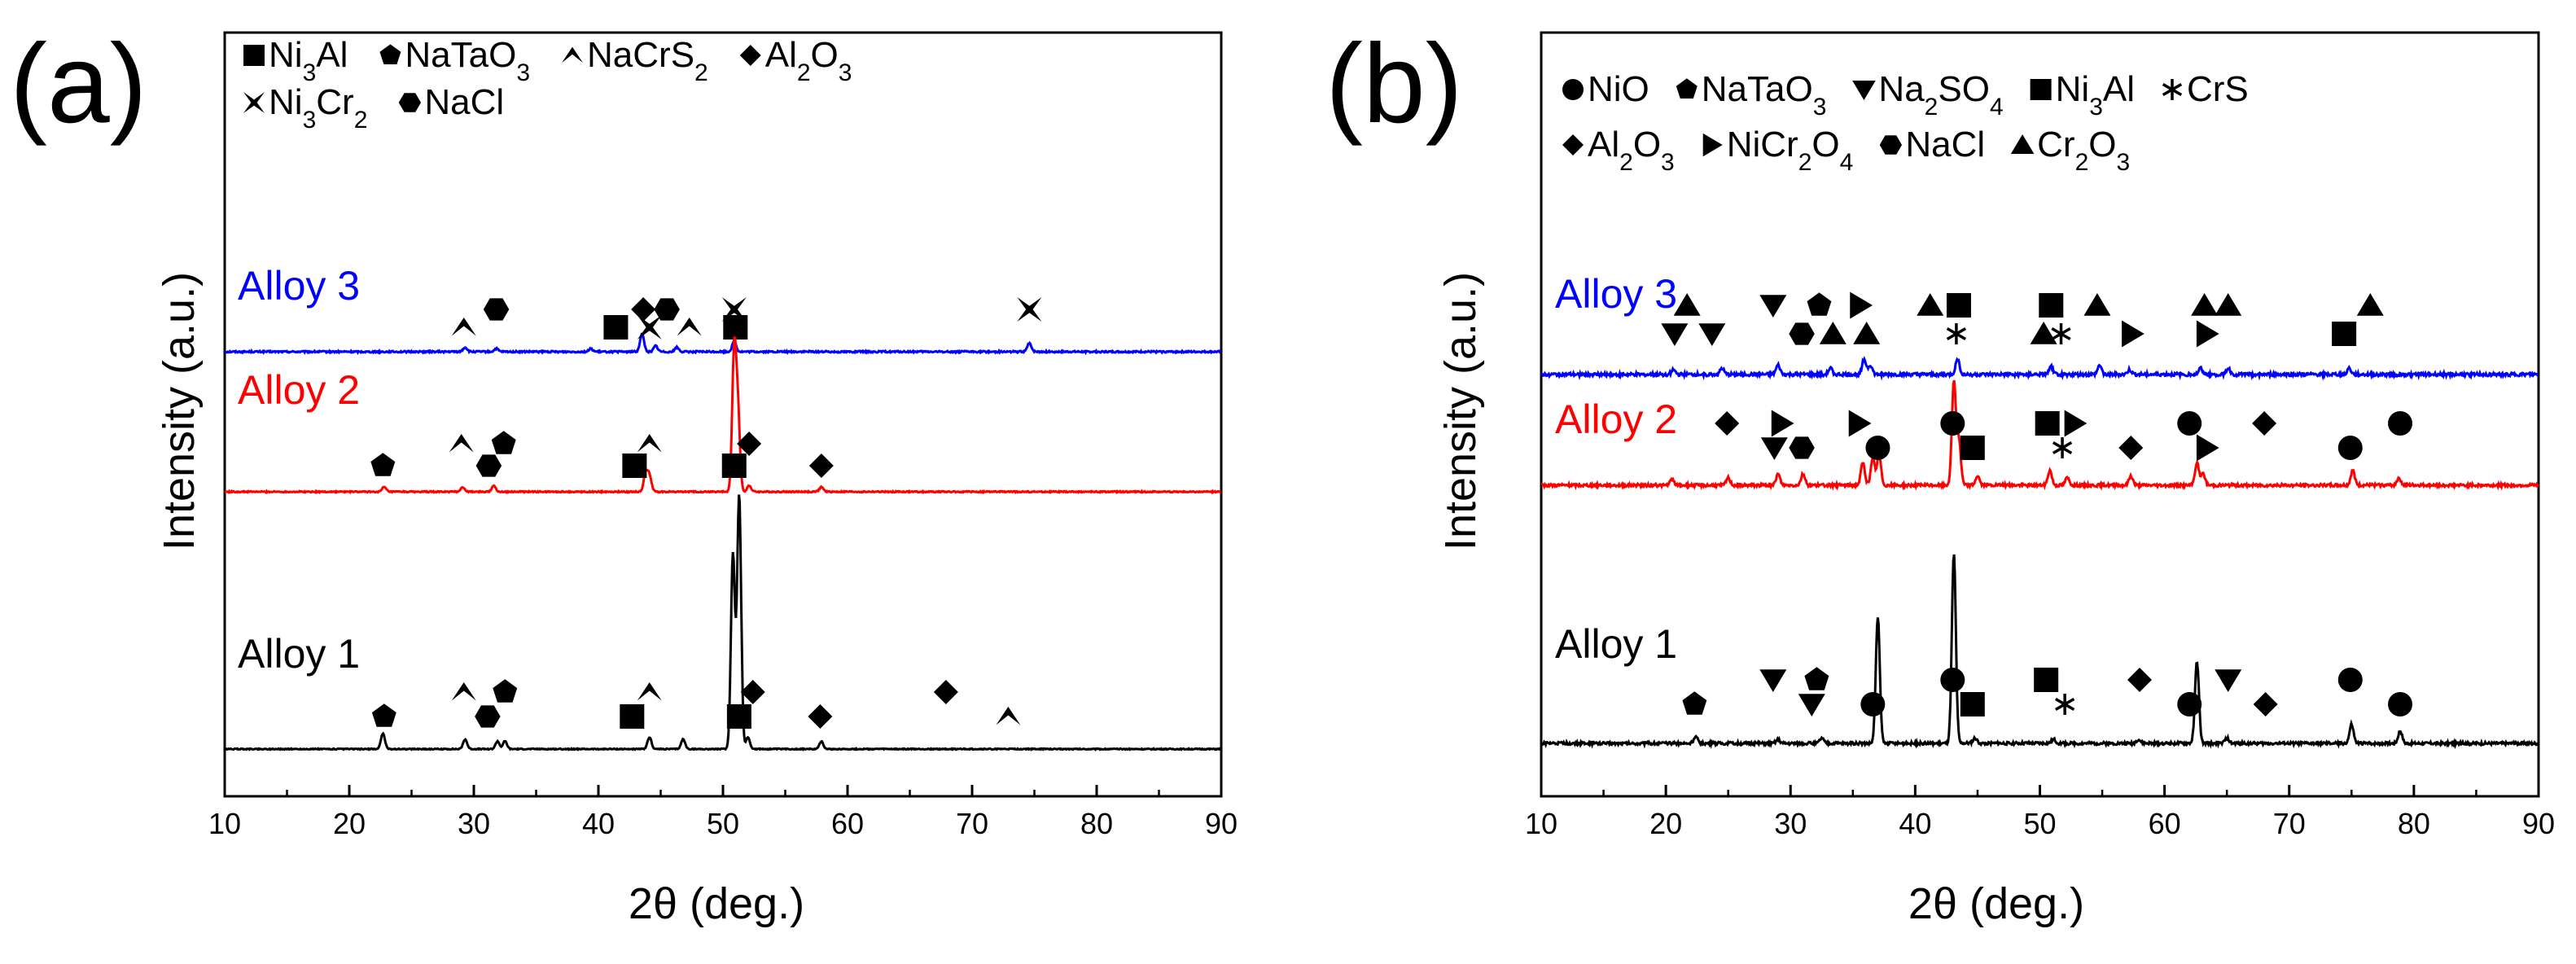  What do you see at coordinates (2039, 652) in the screenshot?
I see `panel-b-series-alloy-1-line` at bounding box center [2039, 652].